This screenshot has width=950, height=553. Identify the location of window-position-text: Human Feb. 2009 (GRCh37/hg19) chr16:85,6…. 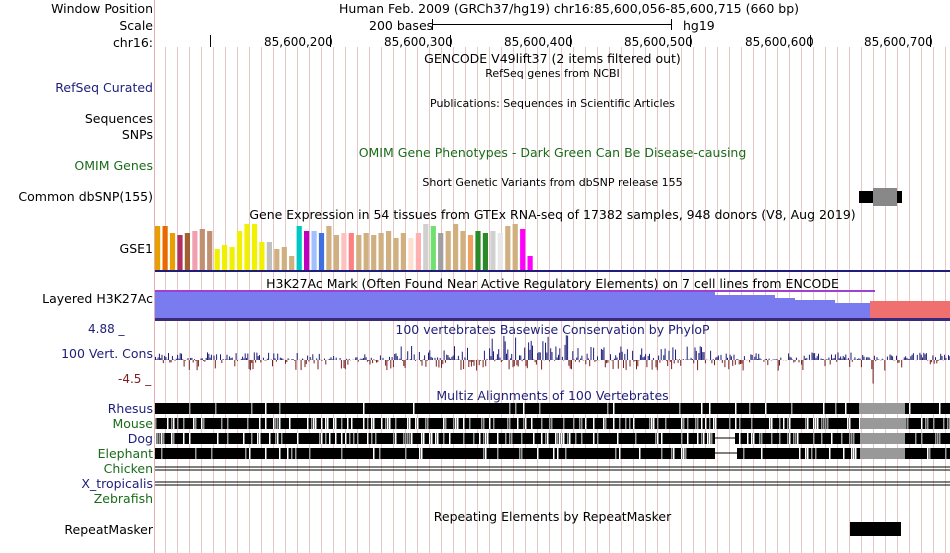
(569, 8).